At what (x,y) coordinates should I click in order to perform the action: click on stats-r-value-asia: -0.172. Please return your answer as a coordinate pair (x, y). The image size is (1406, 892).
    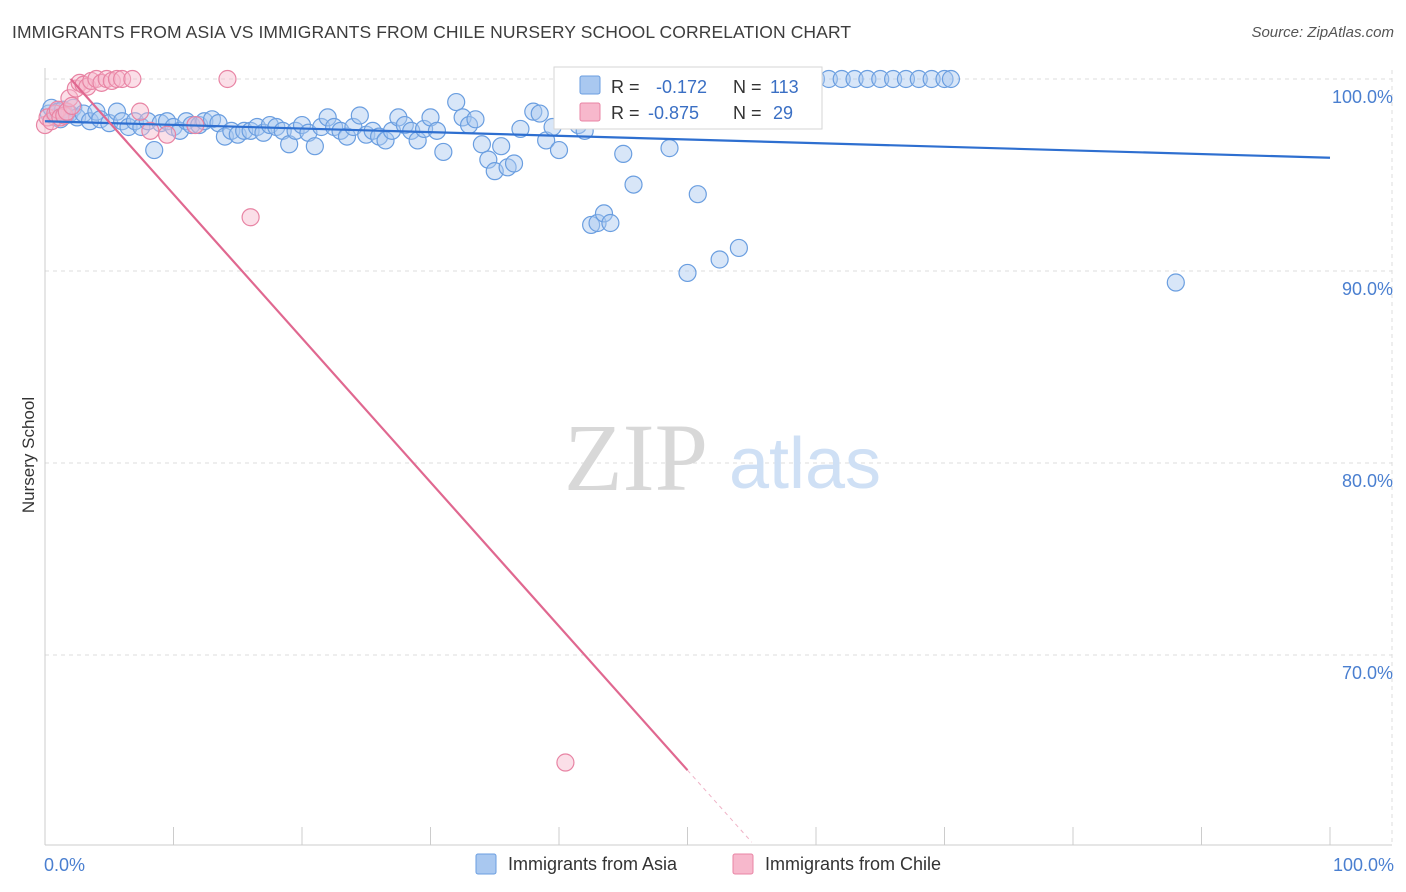
    Looking at the image, I should click on (681, 87).